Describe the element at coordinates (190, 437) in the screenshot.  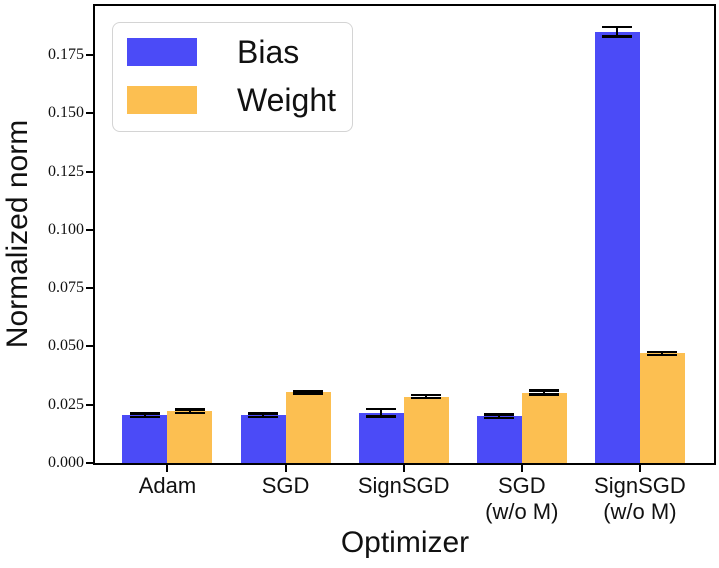
I see `bar-weight-adam` at that location.